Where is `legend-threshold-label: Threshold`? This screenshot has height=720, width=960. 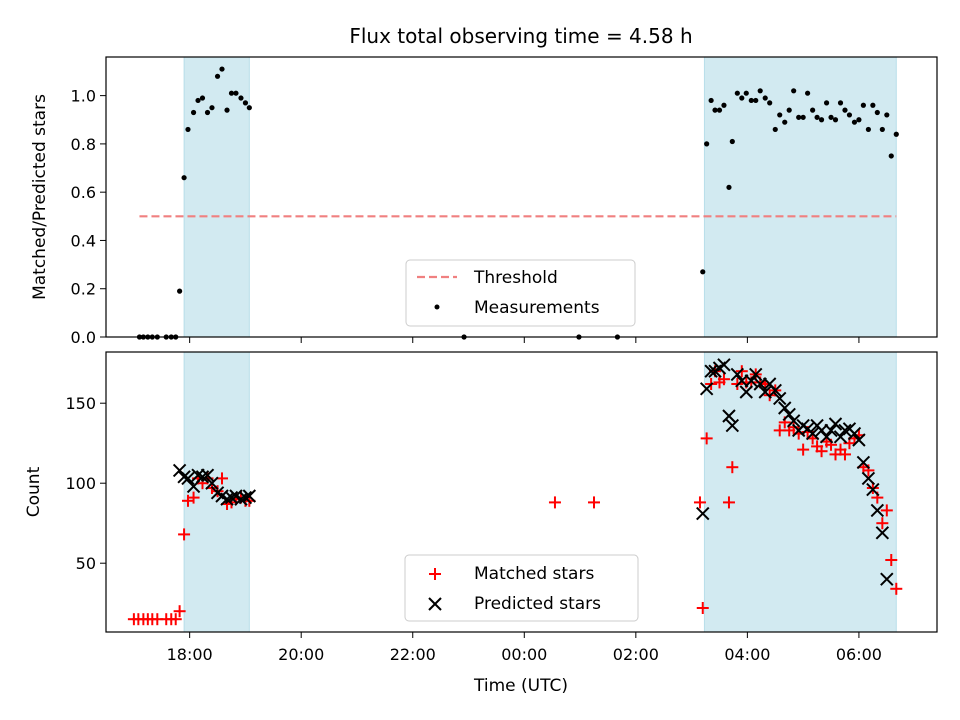 legend-threshold-label: Threshold is located at coordinates (515, 278).